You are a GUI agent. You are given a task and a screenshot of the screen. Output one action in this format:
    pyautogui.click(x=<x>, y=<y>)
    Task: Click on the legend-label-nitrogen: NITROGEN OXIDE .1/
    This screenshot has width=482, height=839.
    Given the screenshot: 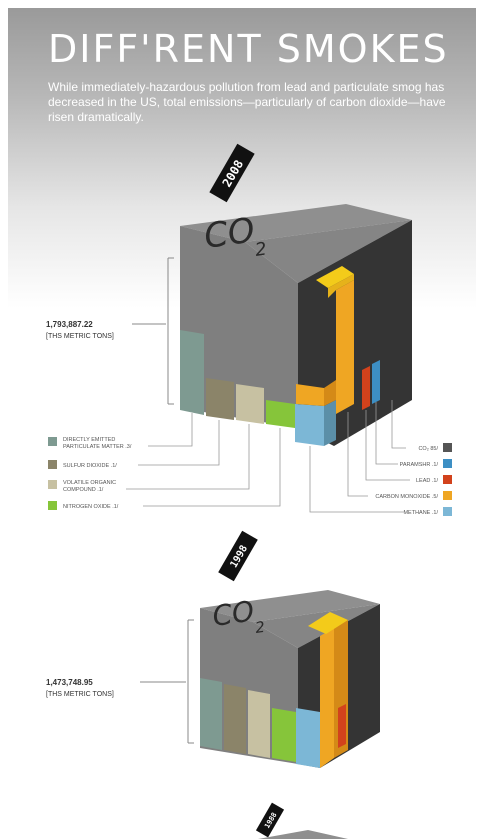 What is the action you would take?
    pyautogui.click(x=91, y=507)
    